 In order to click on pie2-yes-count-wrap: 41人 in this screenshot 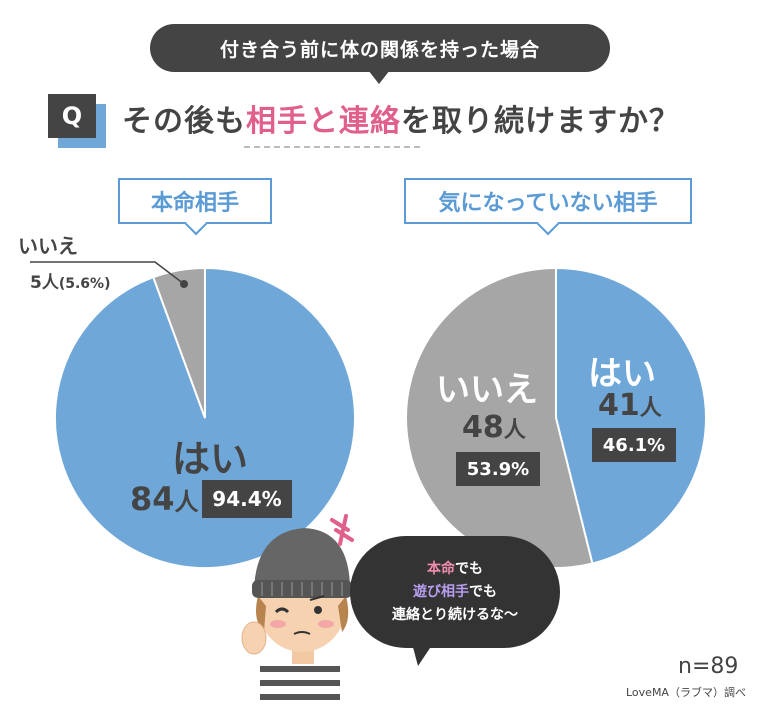, I will do `click(630, 405)`.